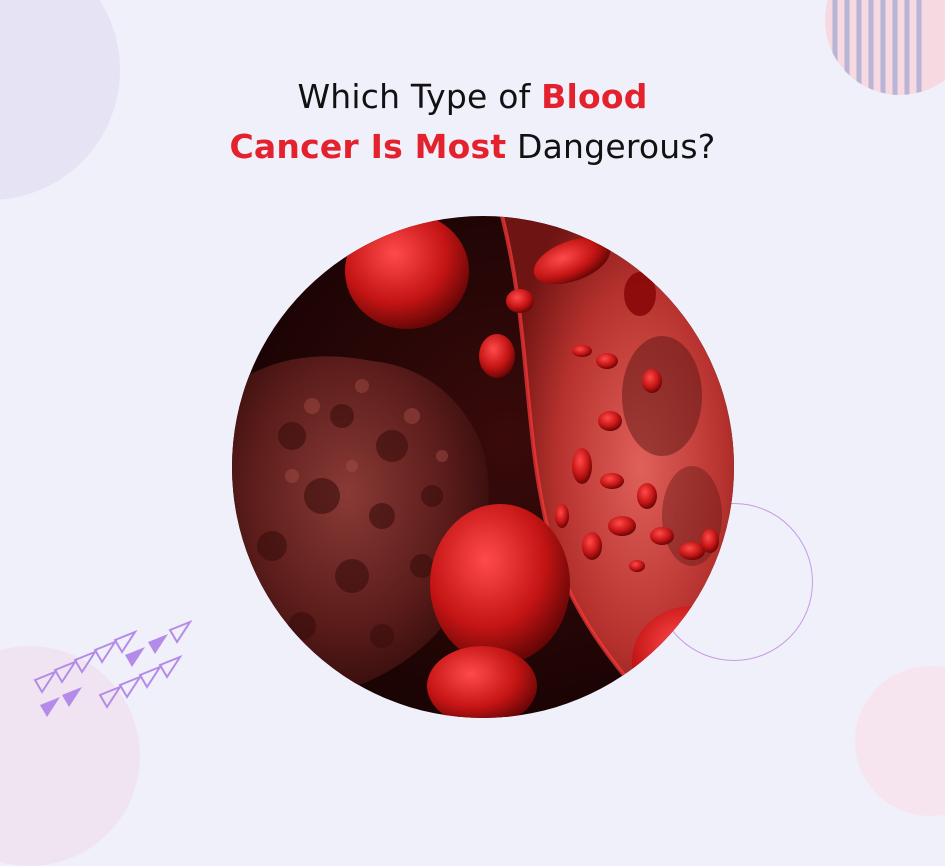  Describe the element at coordinates (594, 96) in the screenshot. I see `title-line-1-highlight: Blood` at that location.